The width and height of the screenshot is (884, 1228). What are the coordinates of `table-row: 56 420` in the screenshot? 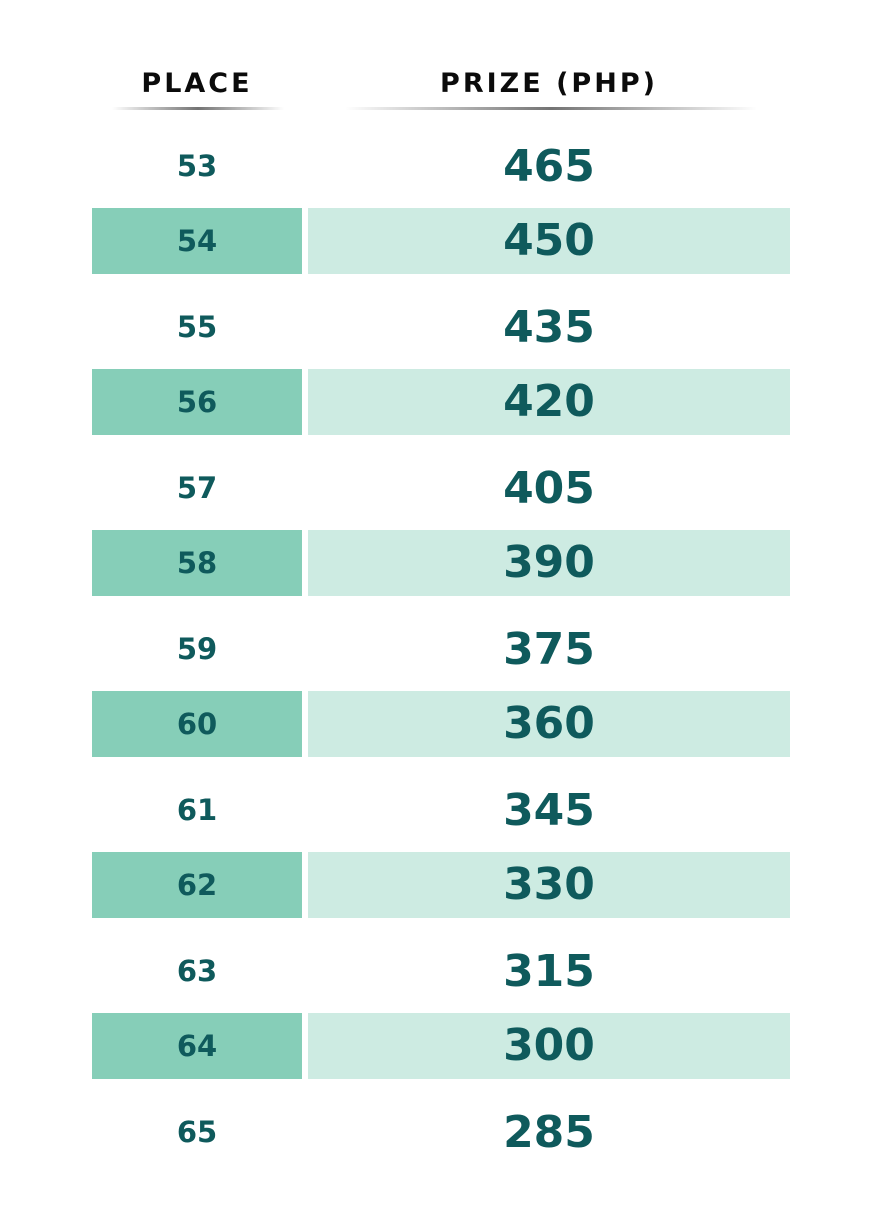 It's located at (441, 409).